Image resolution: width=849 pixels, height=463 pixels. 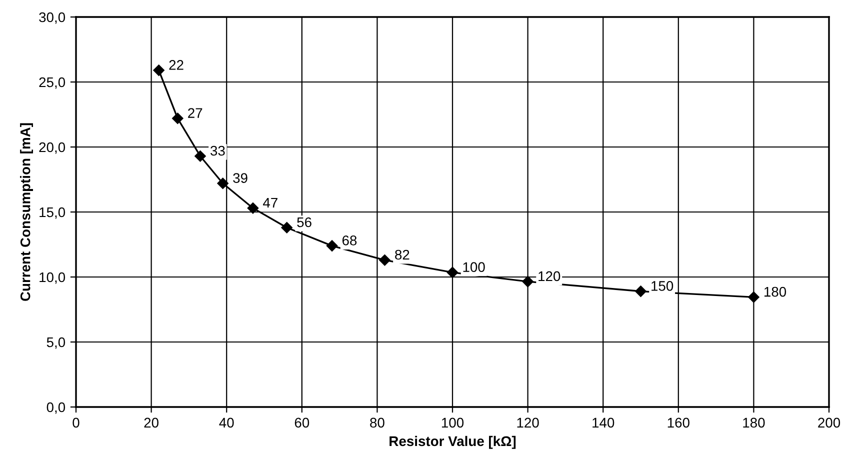 What do you see at coordinates (302, 423) in the screenshot?
I see `x-tick-label: 60` at bounding box center [302, 423].